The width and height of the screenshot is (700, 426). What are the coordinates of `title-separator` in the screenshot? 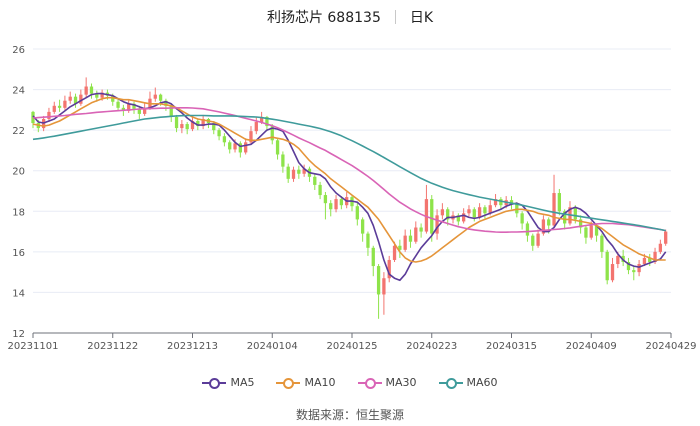 It's located at (395, 17).